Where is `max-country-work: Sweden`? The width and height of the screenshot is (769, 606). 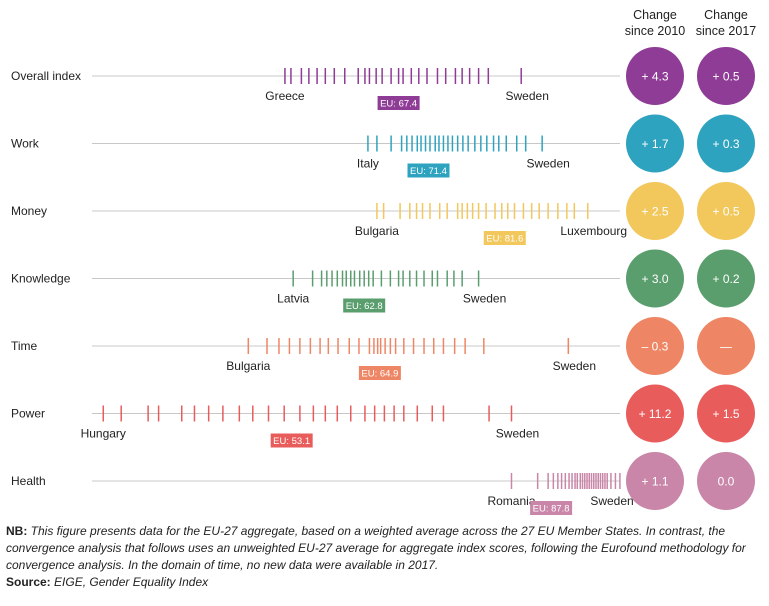
max-country-work: Sweden is located at coordinates (547, 164).